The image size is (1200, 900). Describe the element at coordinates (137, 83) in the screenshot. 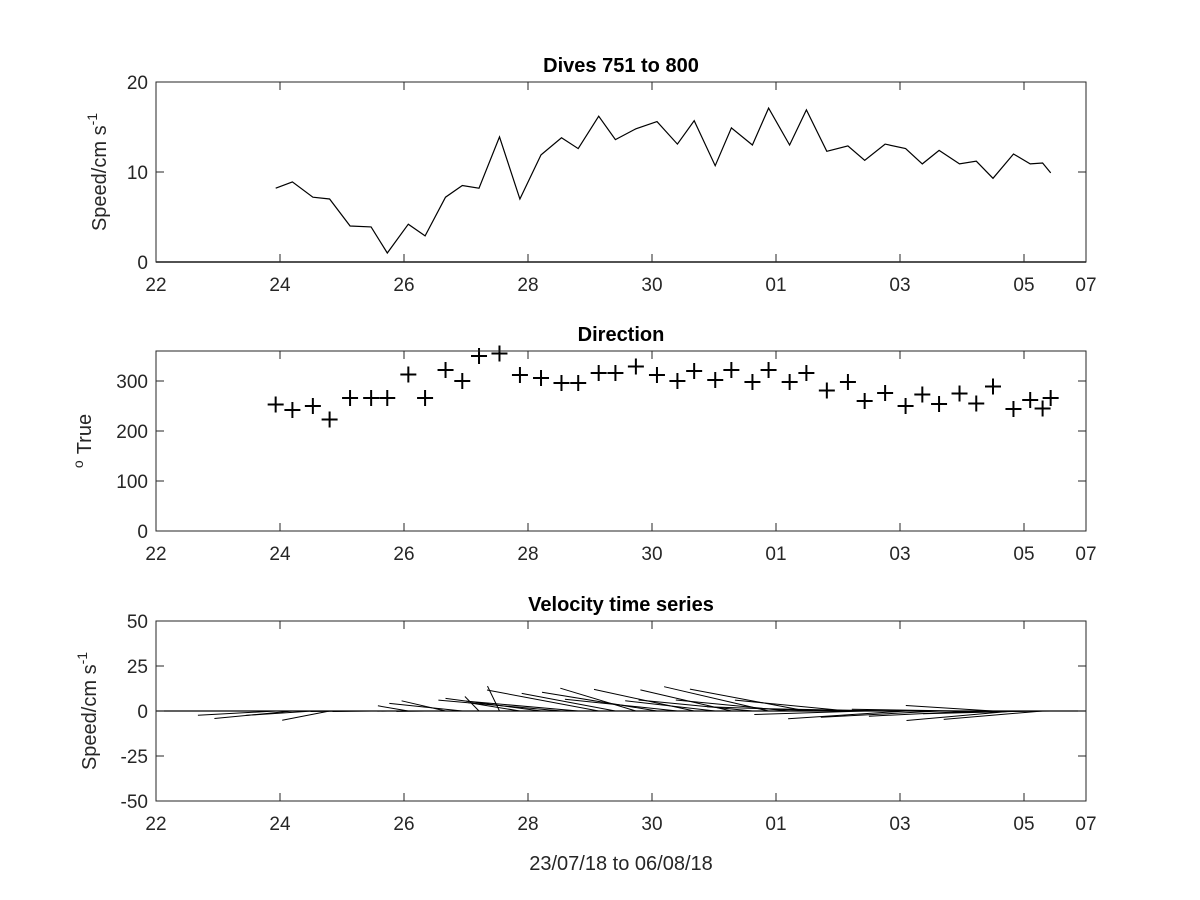

I see `speed-y-tick-label: 20` at that location.